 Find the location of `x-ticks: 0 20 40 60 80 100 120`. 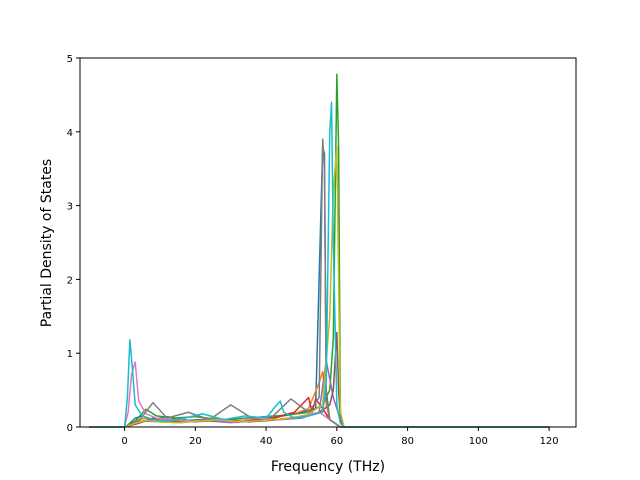

x-ticks: 0 20 40 60 80 100 120 is located at coordinates (340, 437).